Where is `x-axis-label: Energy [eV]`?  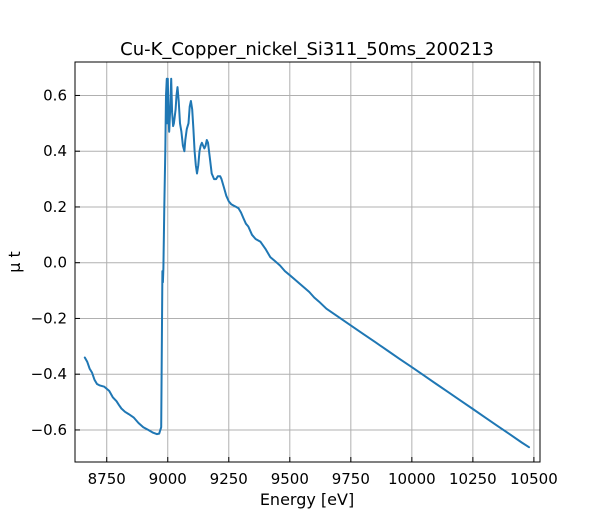
x-axis-label: Energy [eV] is located at coordinates (307, 499).